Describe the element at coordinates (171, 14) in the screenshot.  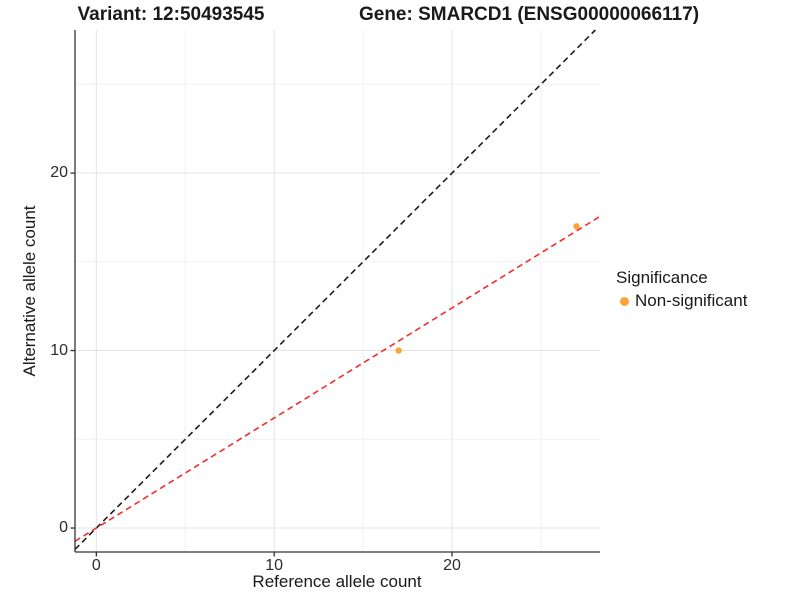
I see `plot-title-variant: Variant: 12:50493545` at that location.